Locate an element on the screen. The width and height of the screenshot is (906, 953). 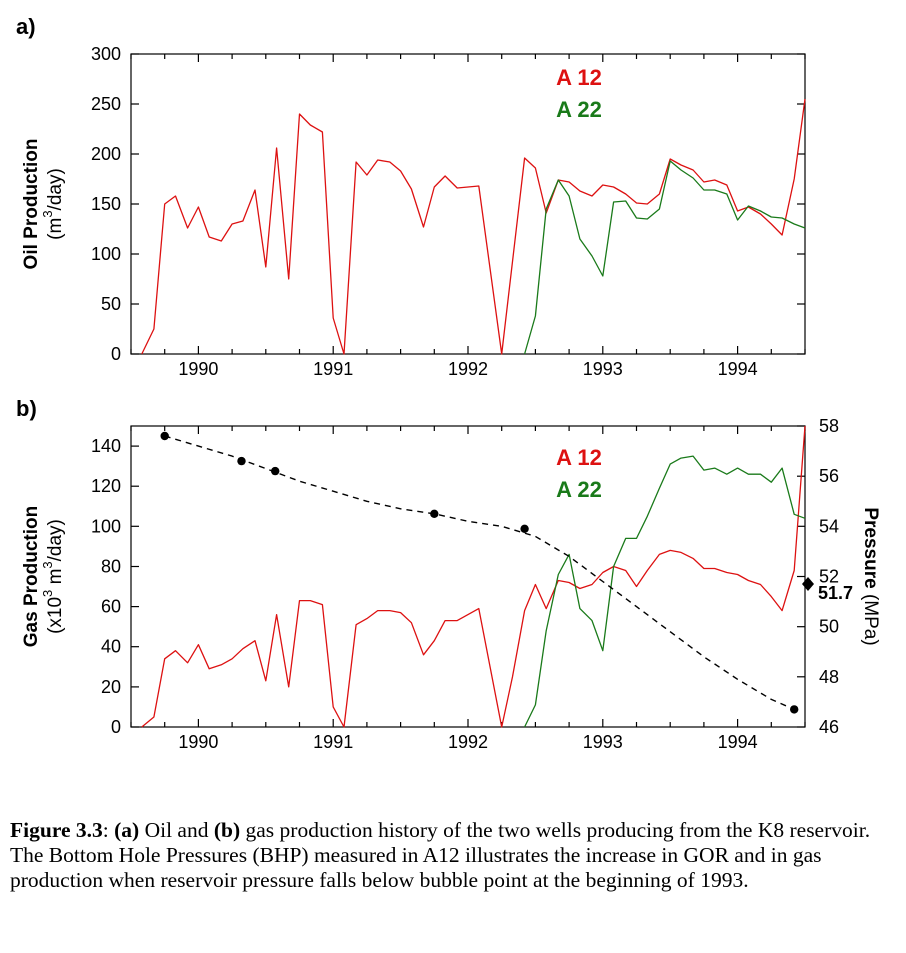
caption-part1: Oil and is located at coordinates (176, 830).